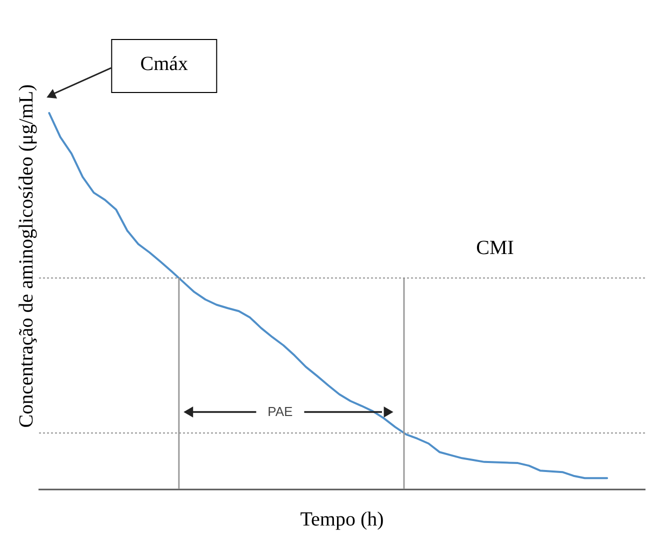  Describe the element at coordinates (164, 63) in the screenshot. I see `text: Cmáx` at that location.